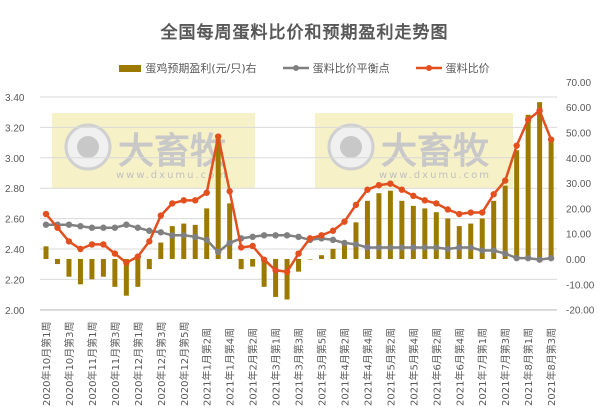 The height and width of the screenshot is (415, 609). I want to click on x-tick-label: 2021年7月第1周, so click(482, 367).